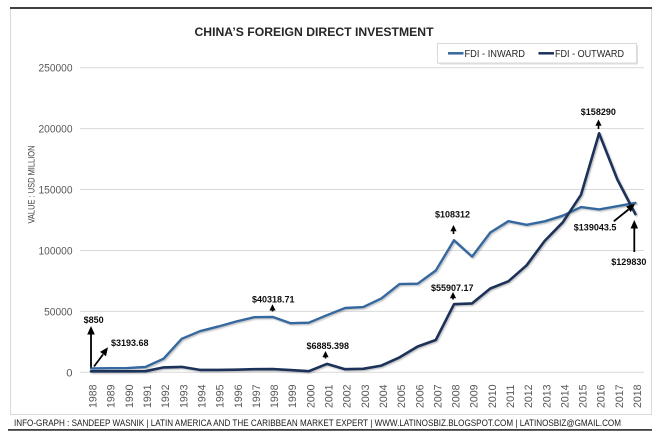  I want to click on svg-text: 2017, so click(620, 397).